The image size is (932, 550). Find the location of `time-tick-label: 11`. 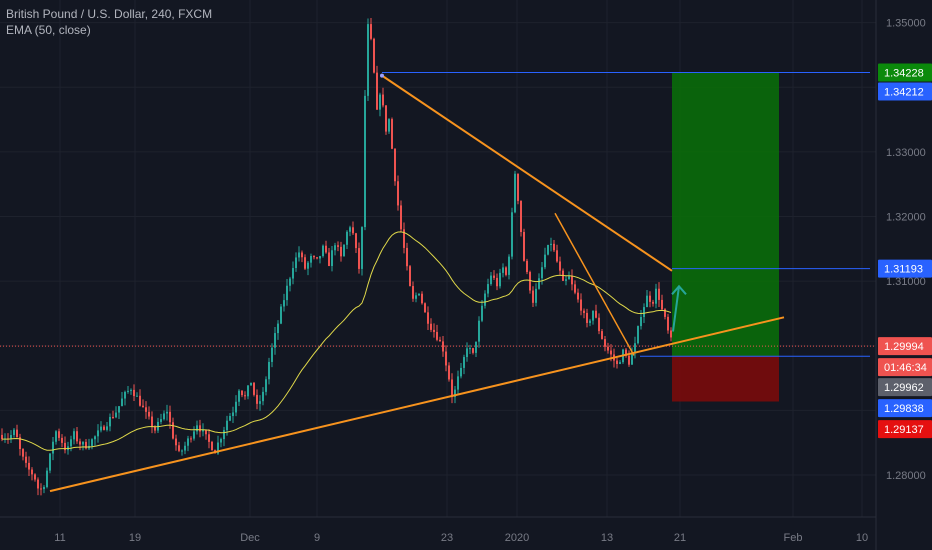

time-tick-label: 11 is located at coordinates (59, 538).